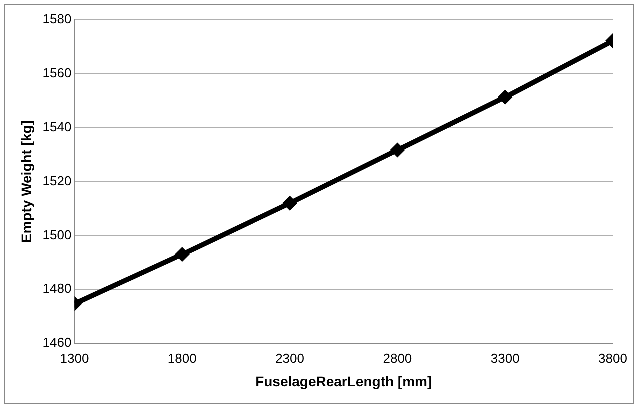 This screenshot has height=410, width=641. Describe the element at coordinates (75, 358) in the screenshot. I see `x-tick-label: 1300` at that location.